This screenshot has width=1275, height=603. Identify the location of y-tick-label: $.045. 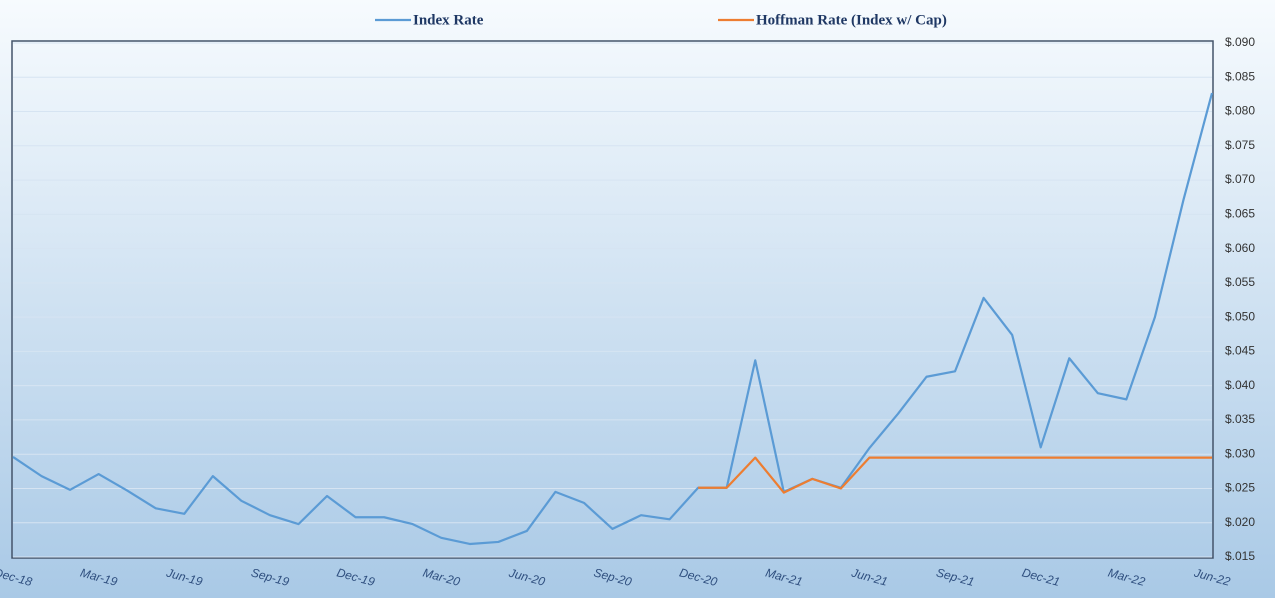
(1240, 351).